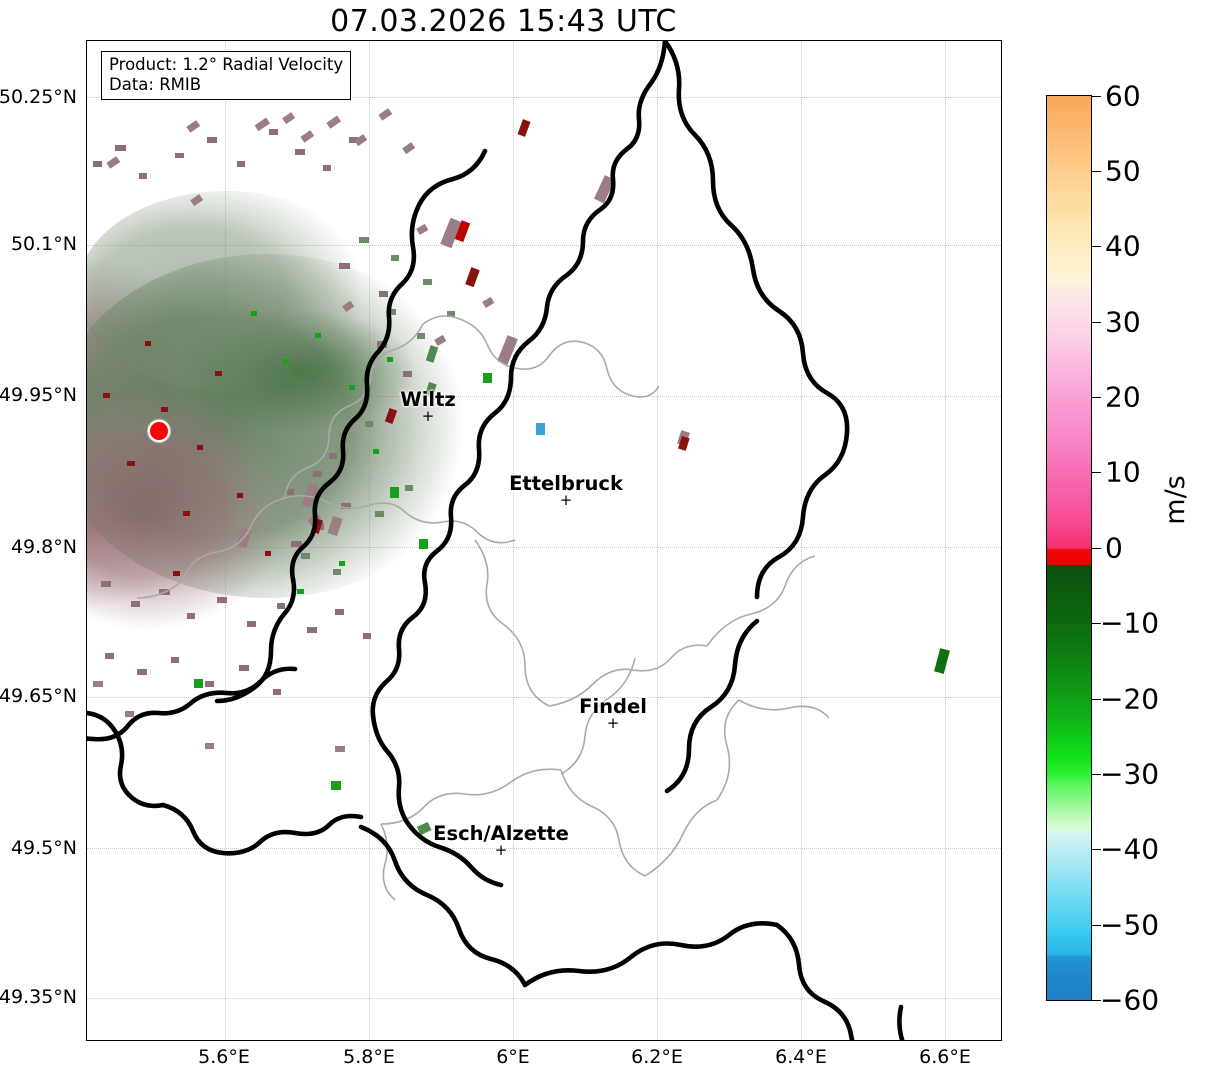  Describe the element at coordinates (1130, 774) in the screenshot. I see `cb-tick-9: −30` at that location.